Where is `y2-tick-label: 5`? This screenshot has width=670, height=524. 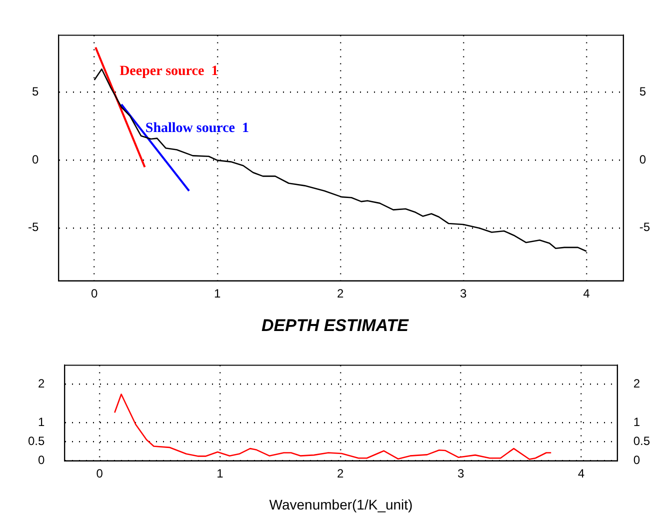
y2-tick-label: 5 is located at coordinates (642, 91).